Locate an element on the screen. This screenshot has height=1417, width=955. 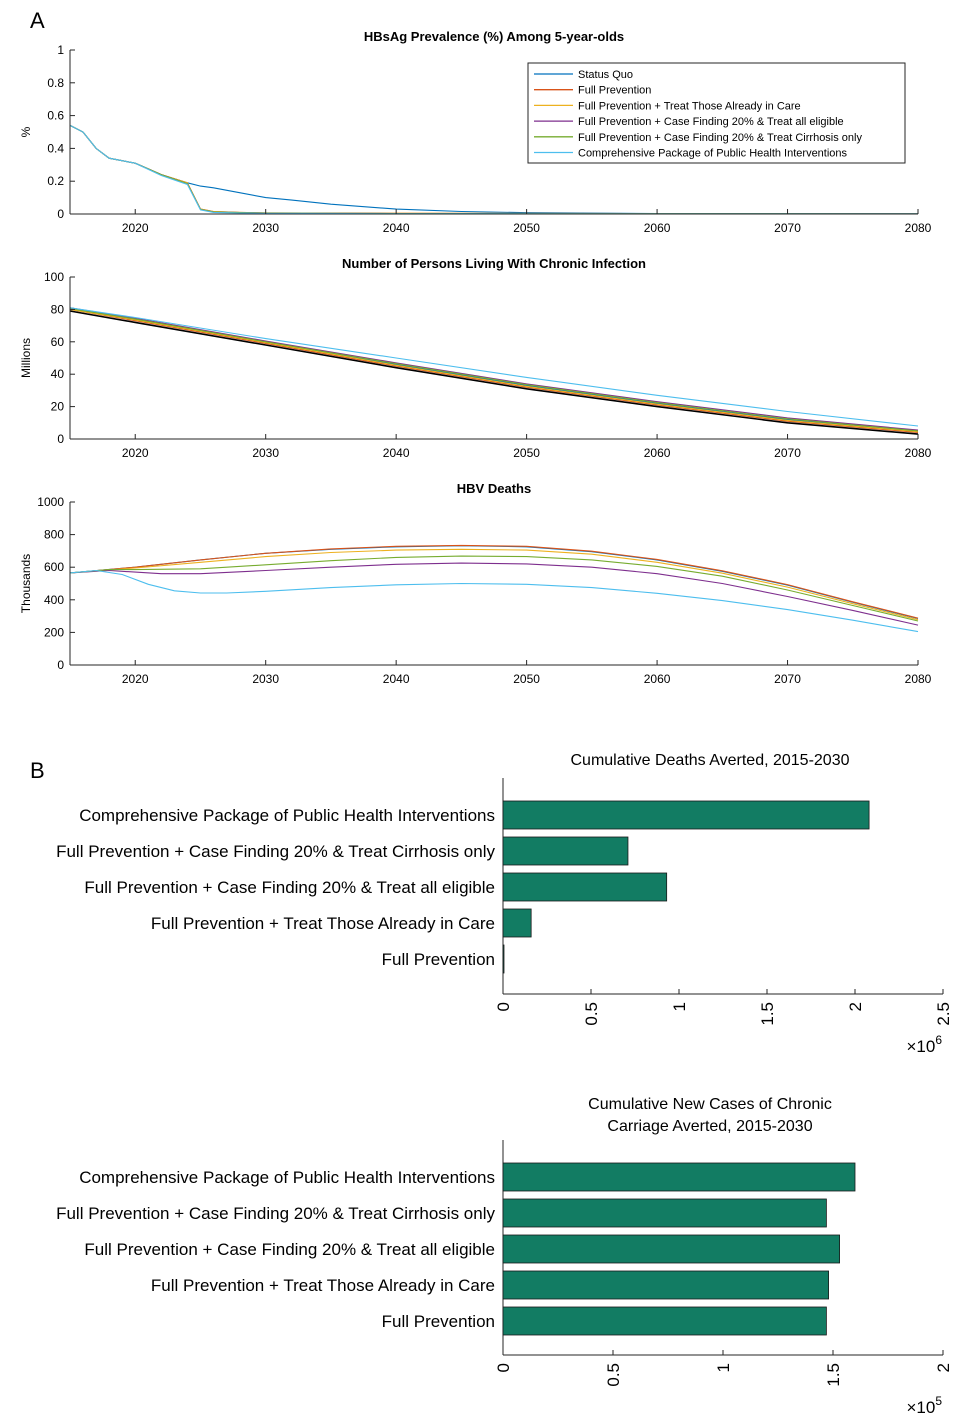
scale-exponent: 6 is located at coordinates (938, 1040).